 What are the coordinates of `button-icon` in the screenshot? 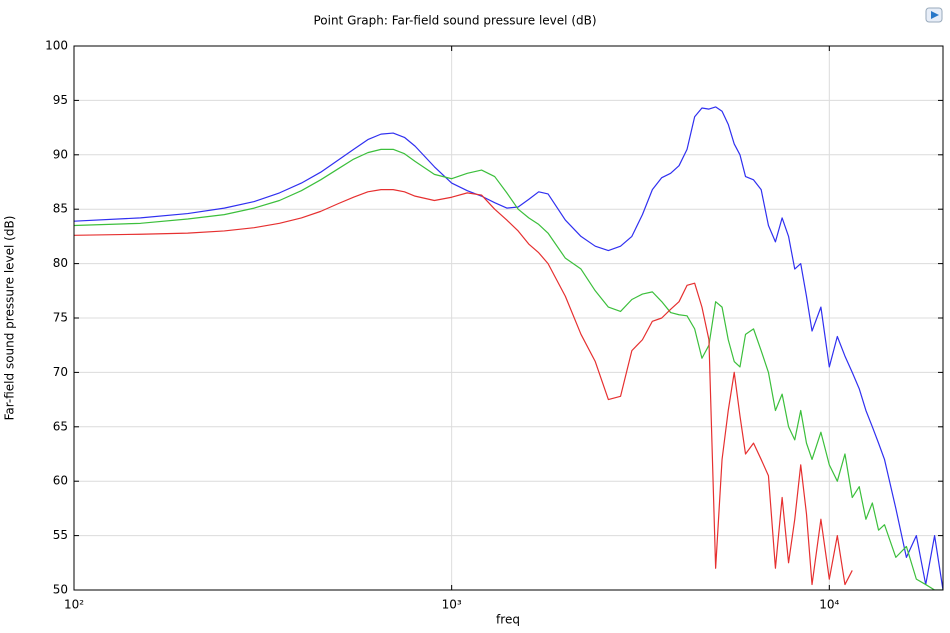 It's located at (935, 15).